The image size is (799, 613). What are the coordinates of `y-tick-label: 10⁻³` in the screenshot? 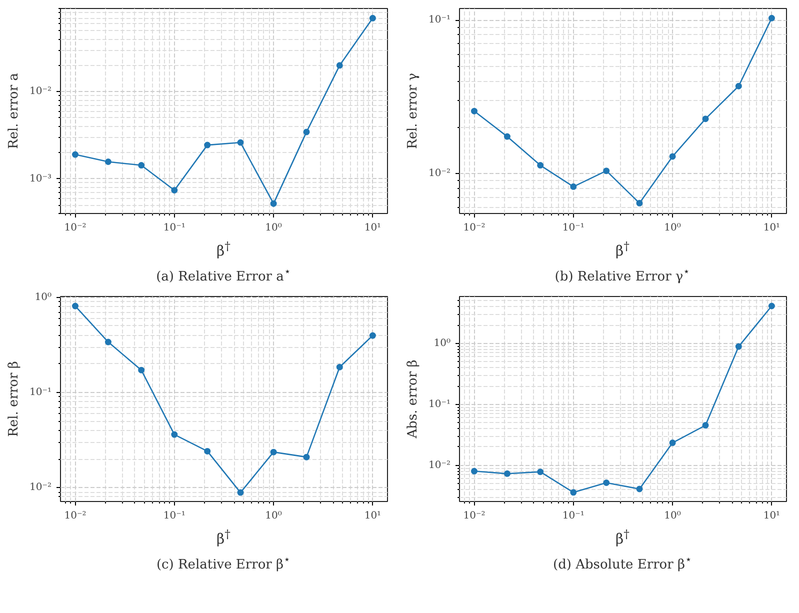 It's located at (40, 178).